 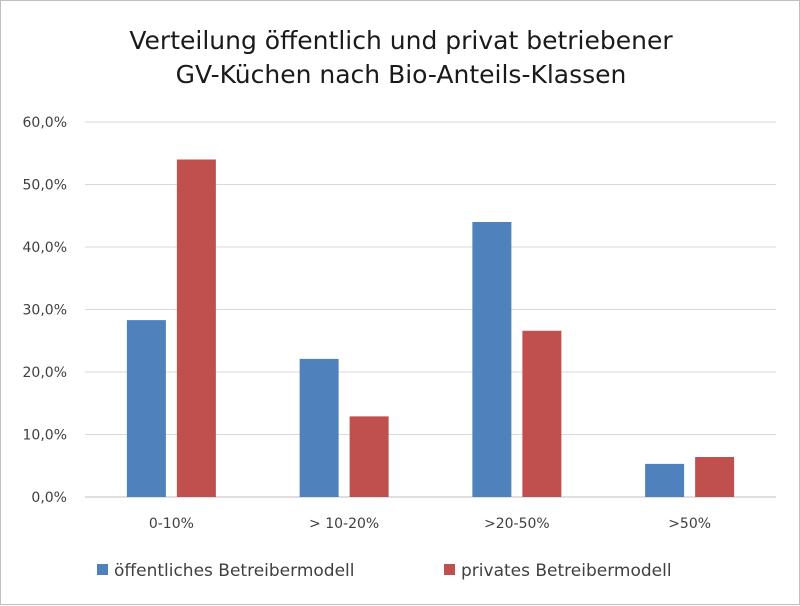 I want to click on y-tick-label: 10,0%, so click(x=45, y=436).